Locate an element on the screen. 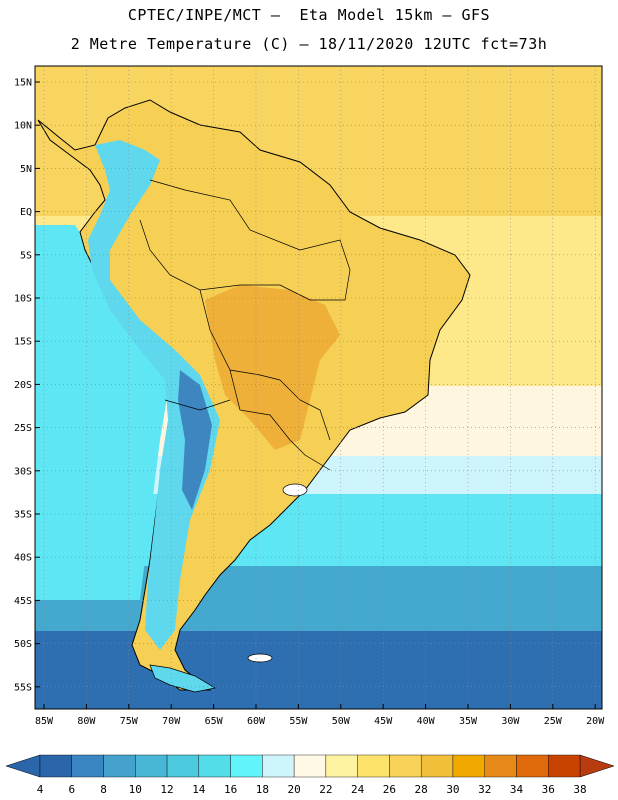 The height and width of the screenshot is (800, 618). colorbar-label: 16 is located at coordinates (230, 789).